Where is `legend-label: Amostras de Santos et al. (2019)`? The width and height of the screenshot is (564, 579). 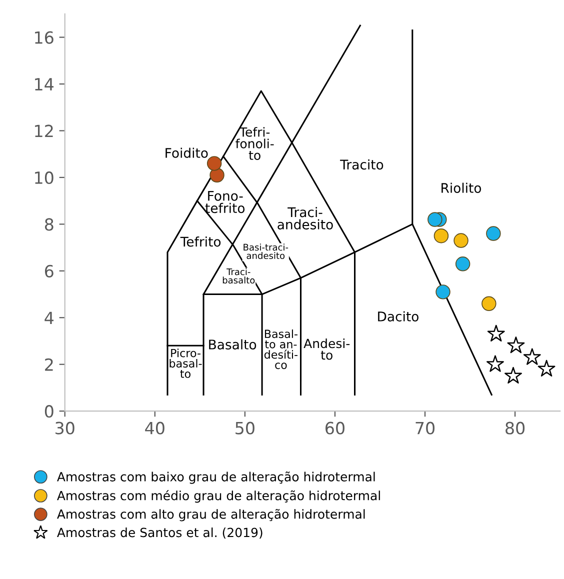
legend-label: Amostras de Santos et al. (2019) is located at coordinates (159, 533).